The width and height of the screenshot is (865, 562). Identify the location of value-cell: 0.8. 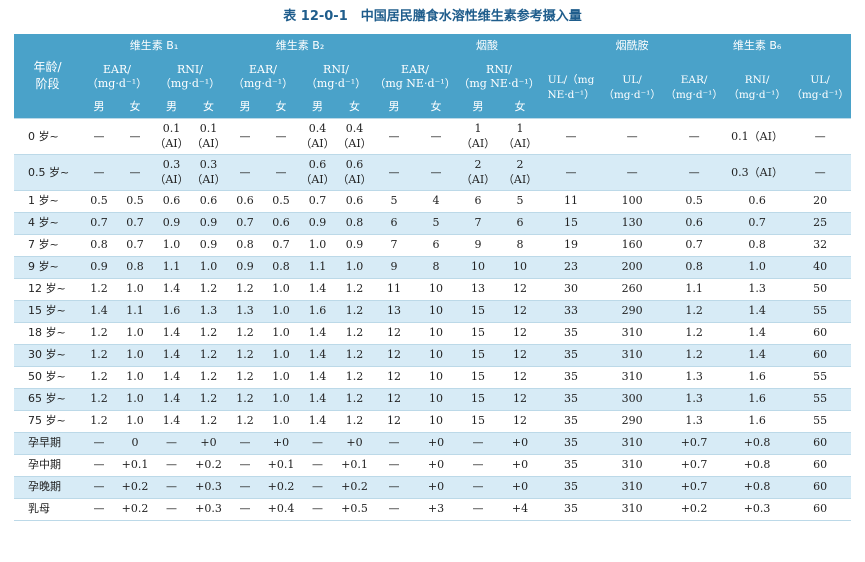
(99, 244).